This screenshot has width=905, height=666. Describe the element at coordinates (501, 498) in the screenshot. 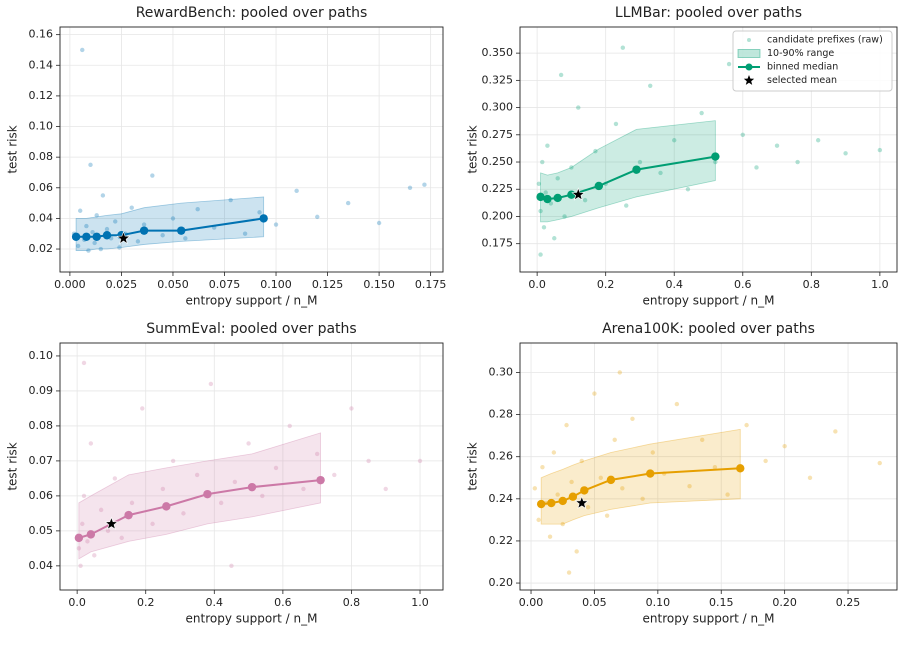

I see `y-tick-label: 0.24` at that location.